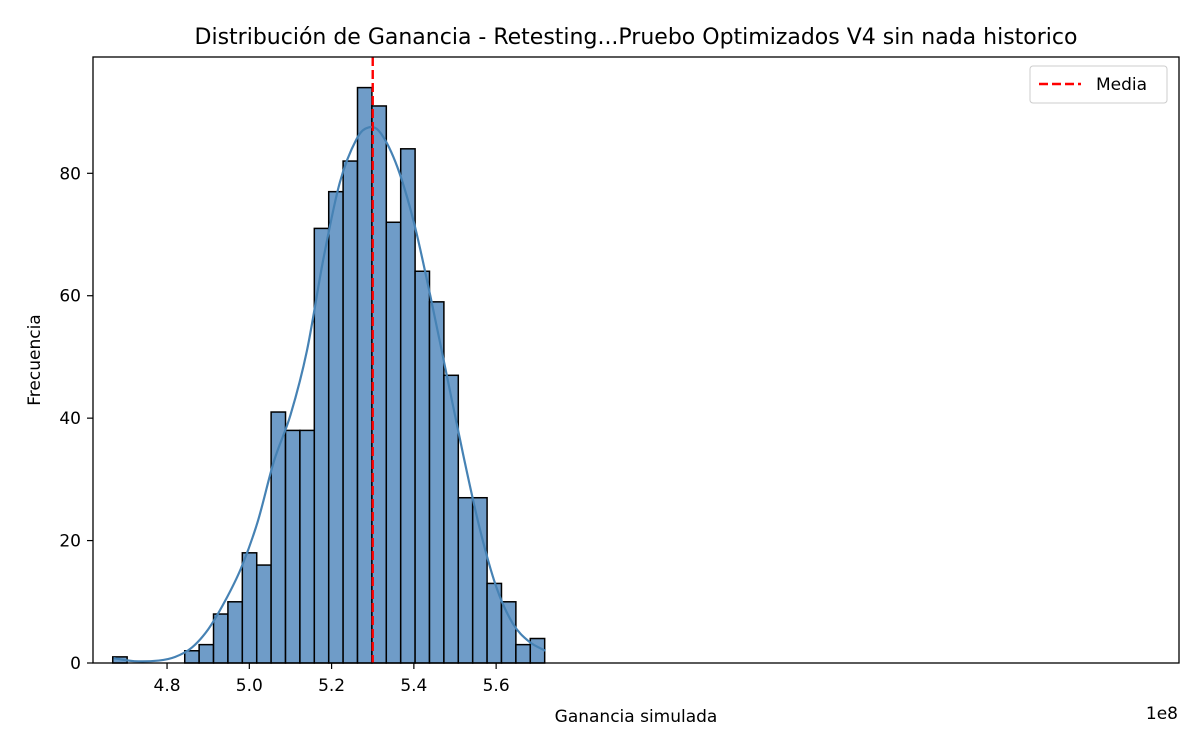  Describe the element at coordinates (70, 174) in the screenshot. I see `y-tick-label: 80` at that location.